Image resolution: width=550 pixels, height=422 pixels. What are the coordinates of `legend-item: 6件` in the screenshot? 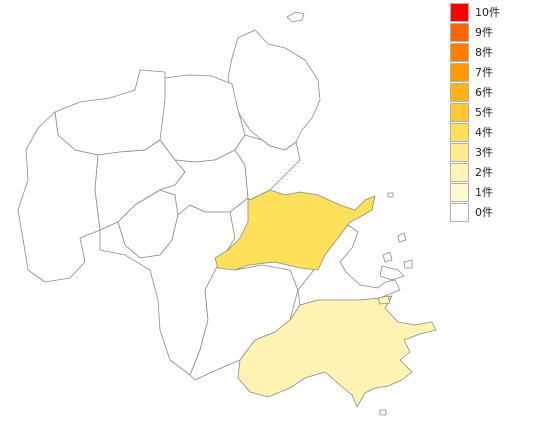 It's located at (475, 92).